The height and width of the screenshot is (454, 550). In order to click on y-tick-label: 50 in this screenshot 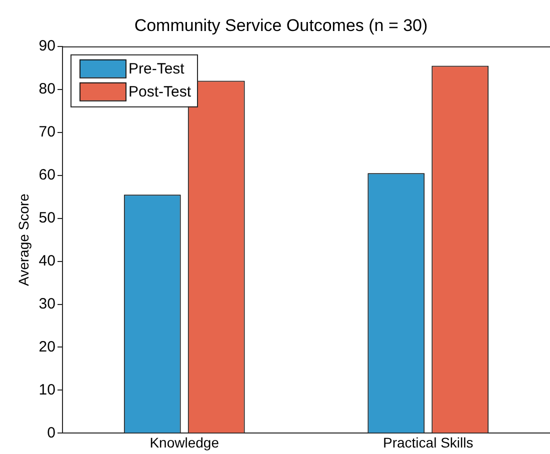, I will do `click(47, 217)`.